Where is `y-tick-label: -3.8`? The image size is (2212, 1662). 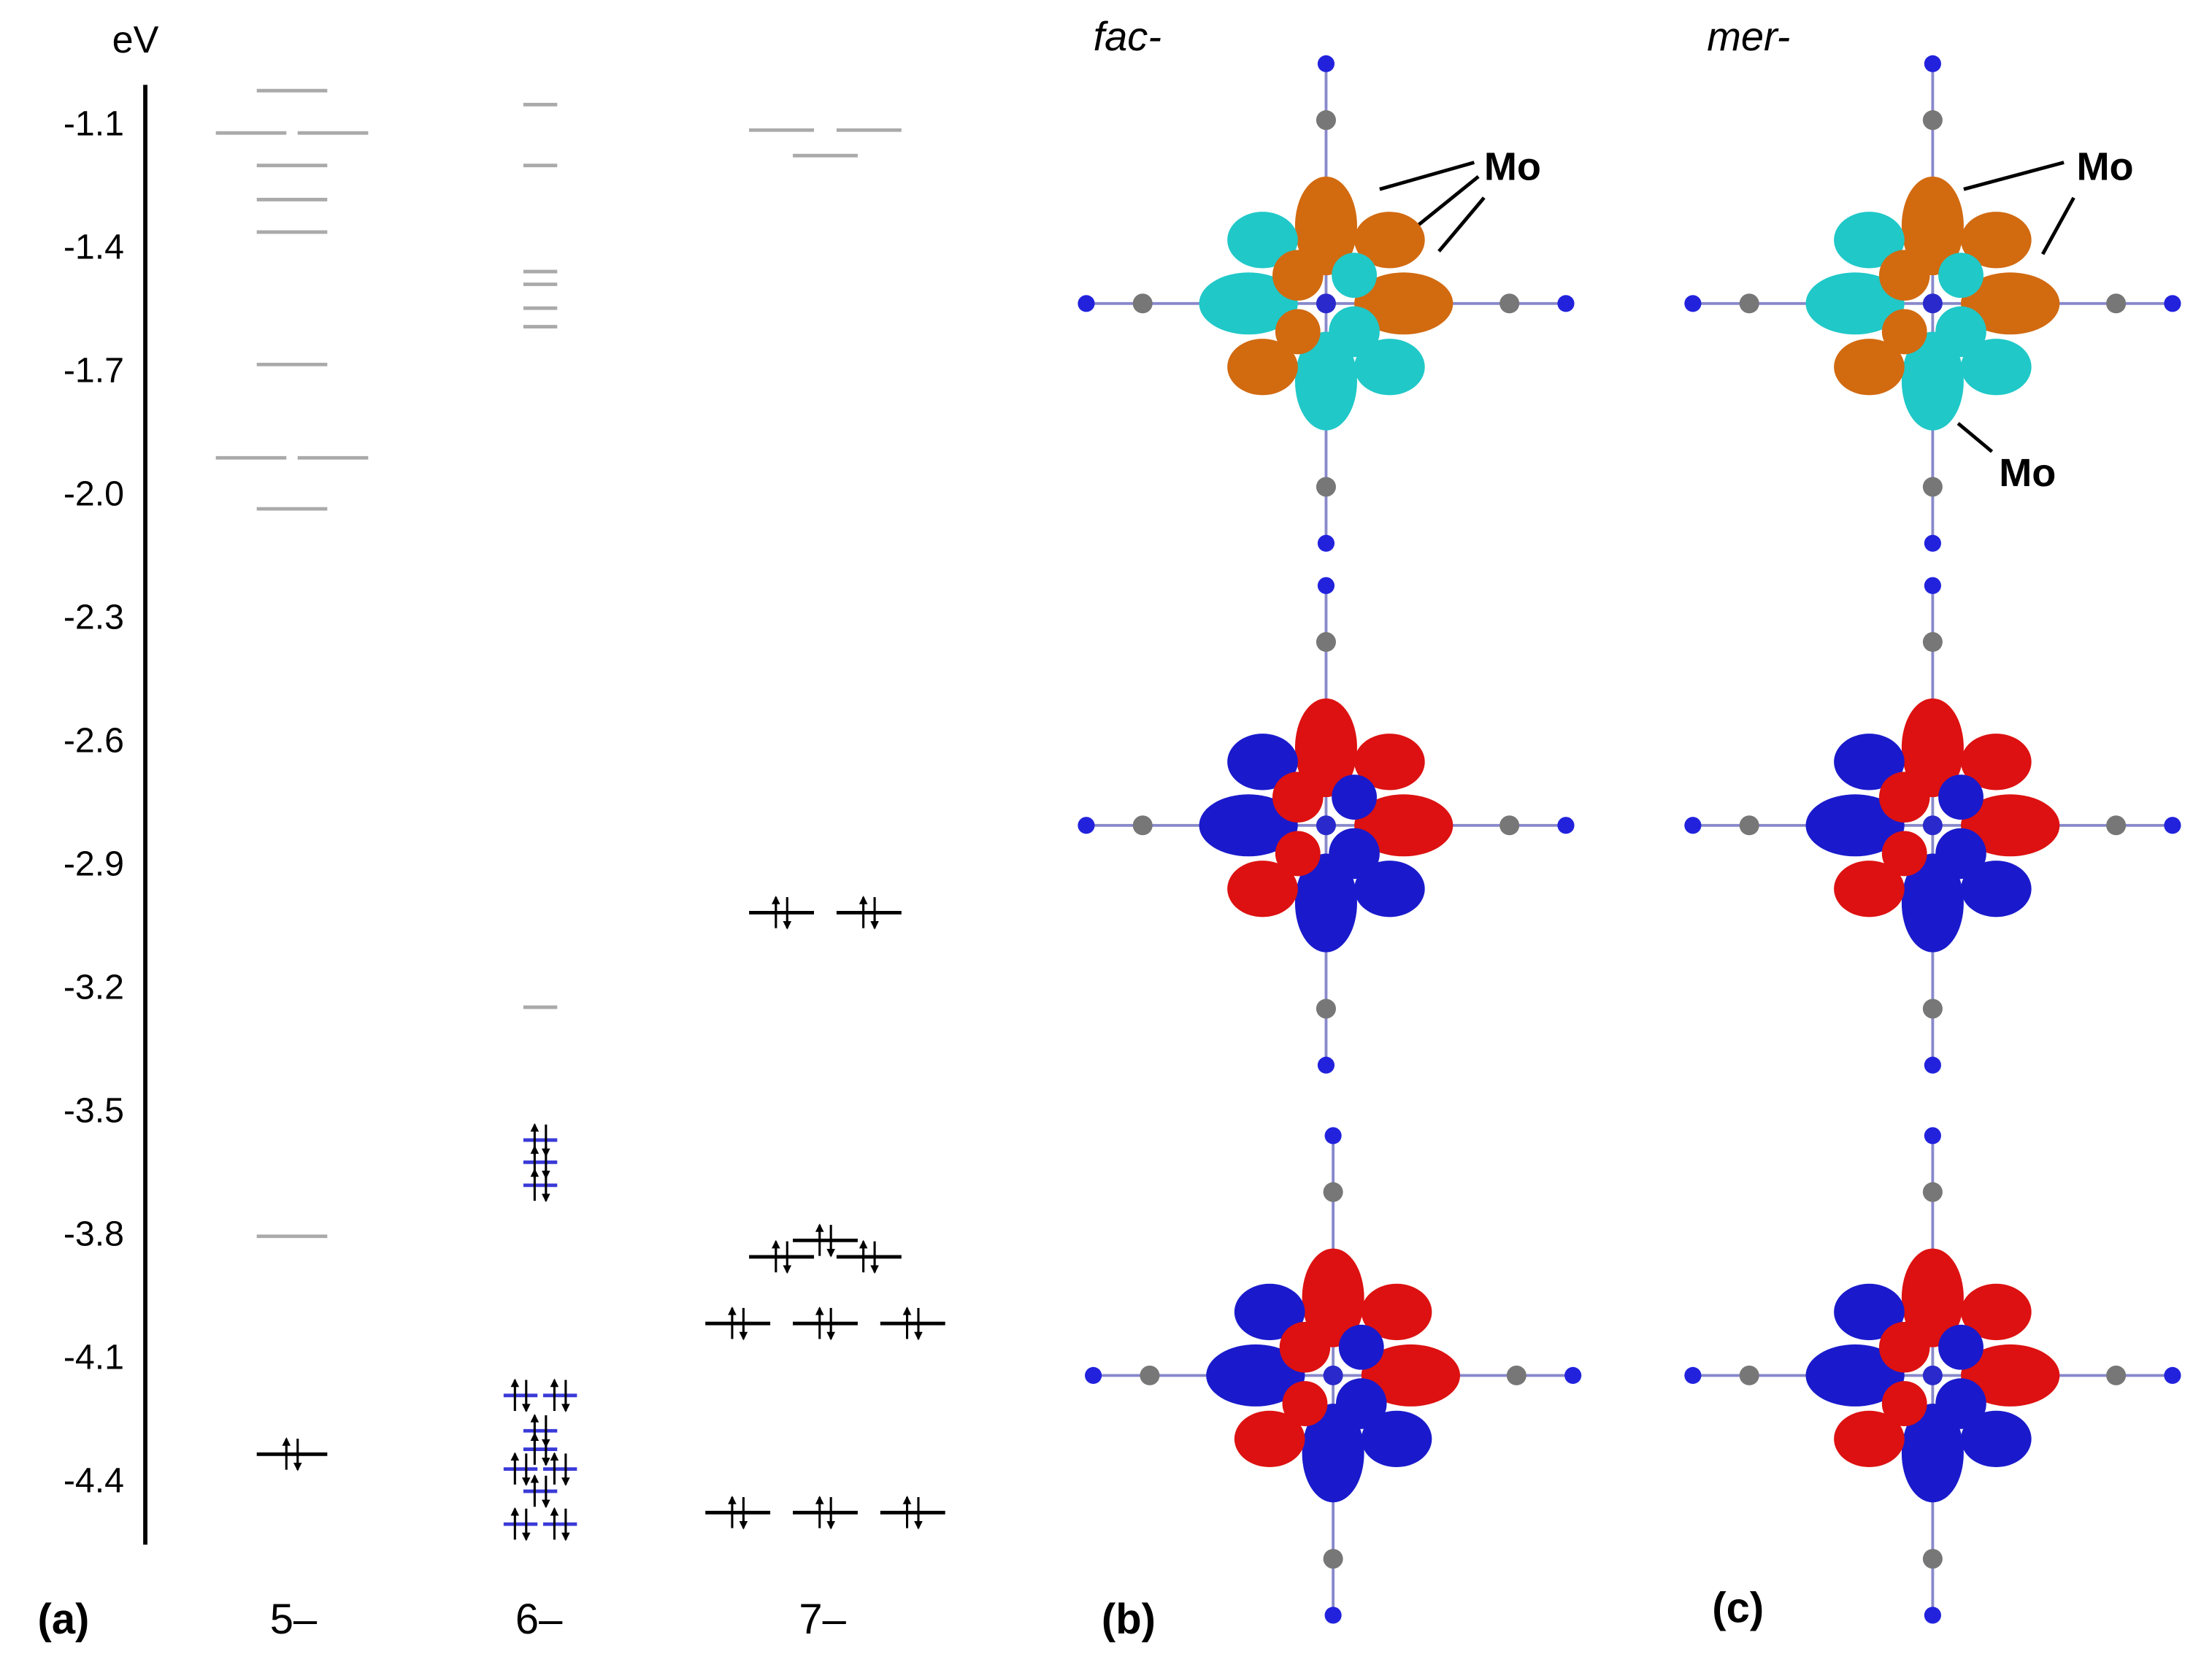
y-tick-label: -3.8 is located at coordinates (94, 1234).